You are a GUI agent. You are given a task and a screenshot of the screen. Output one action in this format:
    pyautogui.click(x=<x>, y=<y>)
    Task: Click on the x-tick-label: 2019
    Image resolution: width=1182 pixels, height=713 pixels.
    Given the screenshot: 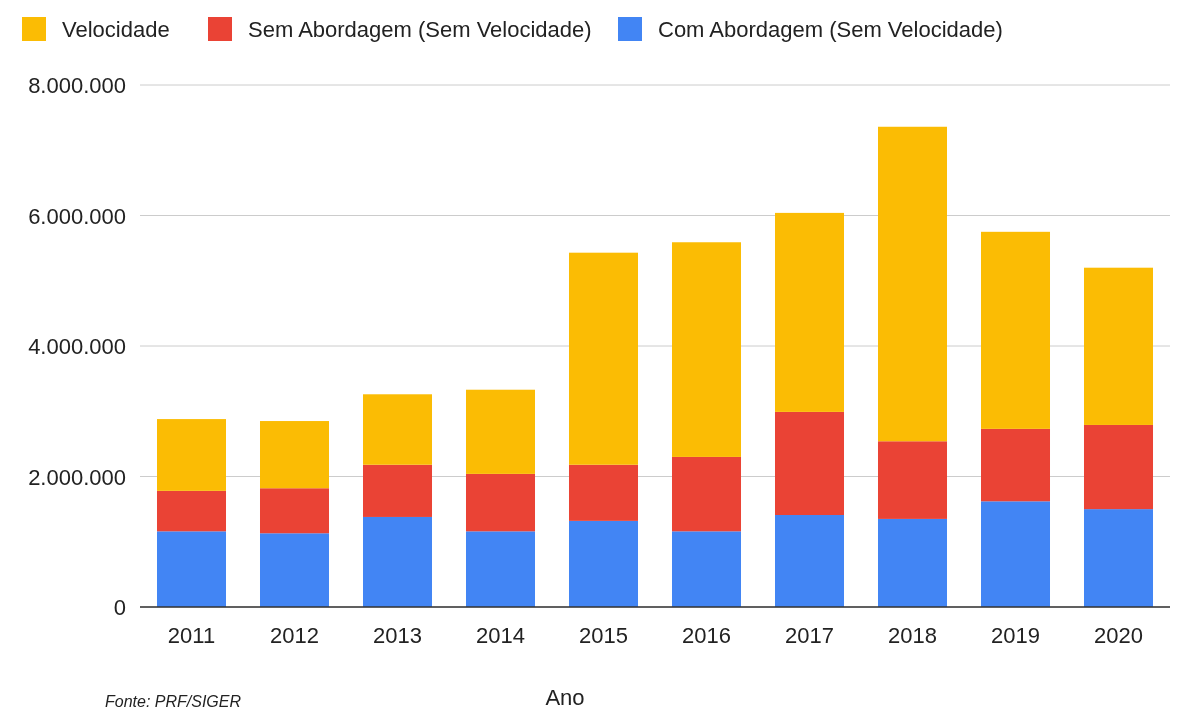 What is the action you would take?
    pyautogui.click(x=1015, y=635)
    